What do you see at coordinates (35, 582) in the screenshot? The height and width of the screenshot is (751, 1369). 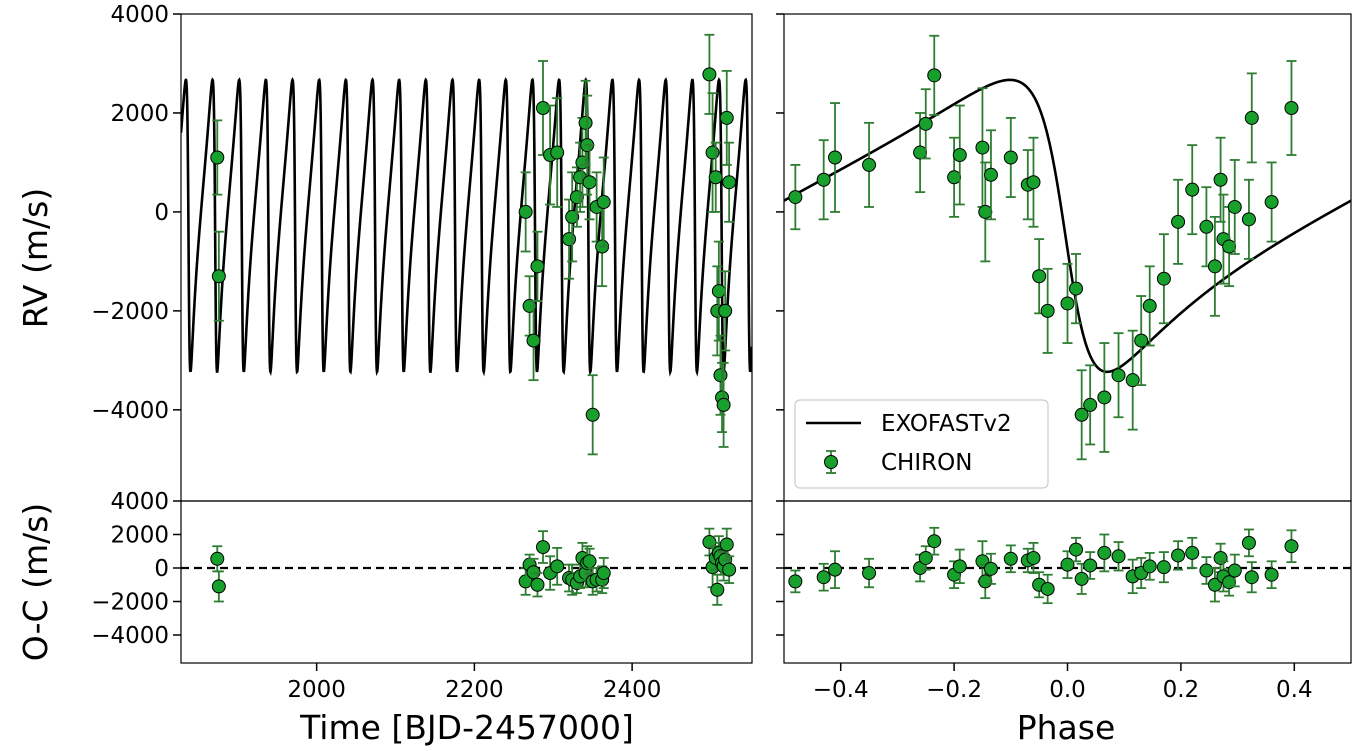 I see `oc-ylabel: O-C (m/s)` at bounding box center [35, 582].